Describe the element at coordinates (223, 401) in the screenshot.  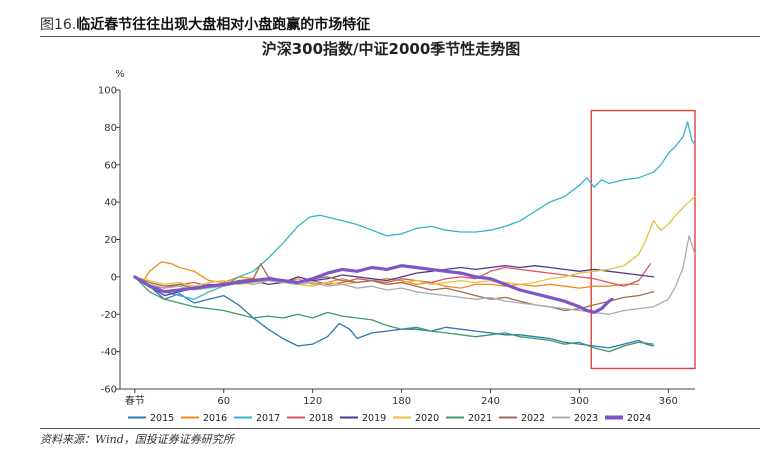
I see `x-tick-label: 60` at that location.